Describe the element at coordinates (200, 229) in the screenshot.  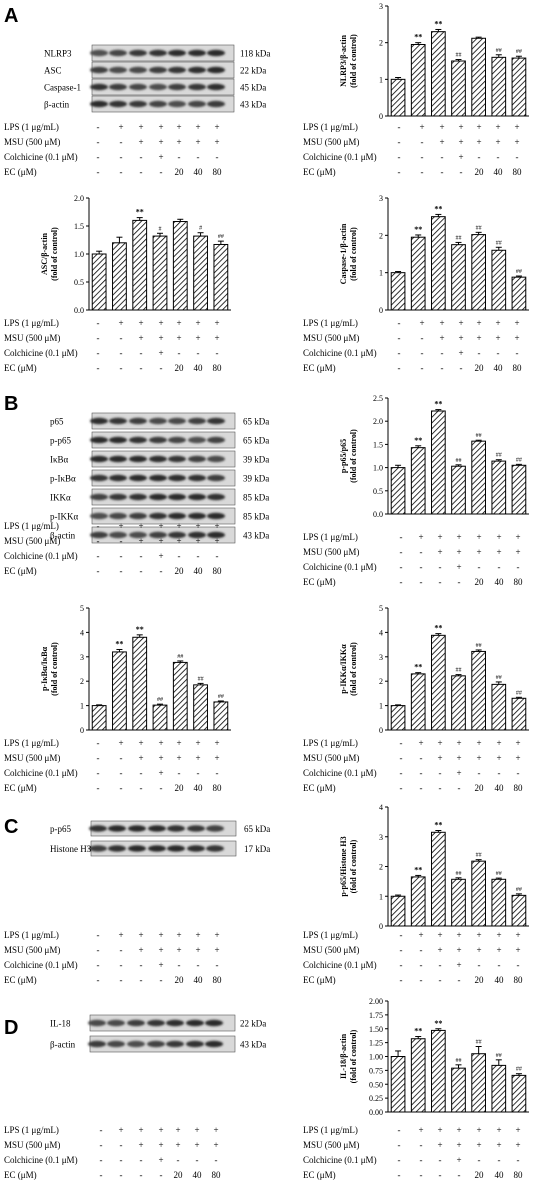
I see `significance-marker: #` at that location.